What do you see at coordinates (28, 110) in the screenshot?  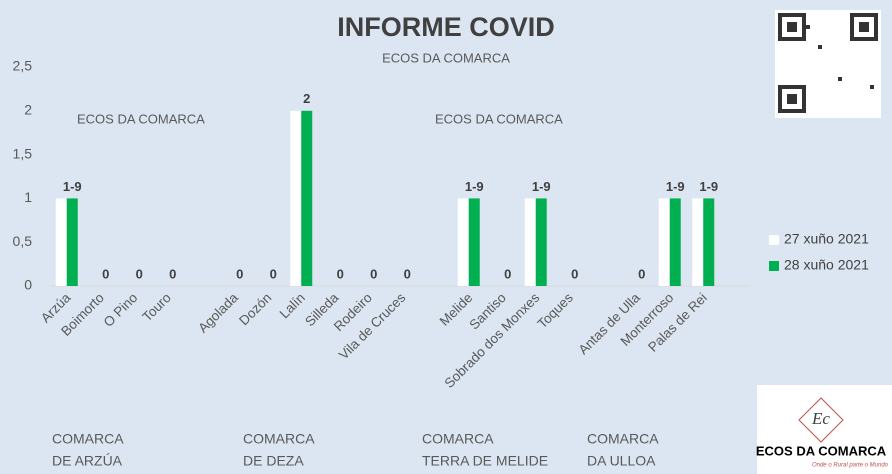 I see `y-tick-label: 2` at bounding box center [28, 110].